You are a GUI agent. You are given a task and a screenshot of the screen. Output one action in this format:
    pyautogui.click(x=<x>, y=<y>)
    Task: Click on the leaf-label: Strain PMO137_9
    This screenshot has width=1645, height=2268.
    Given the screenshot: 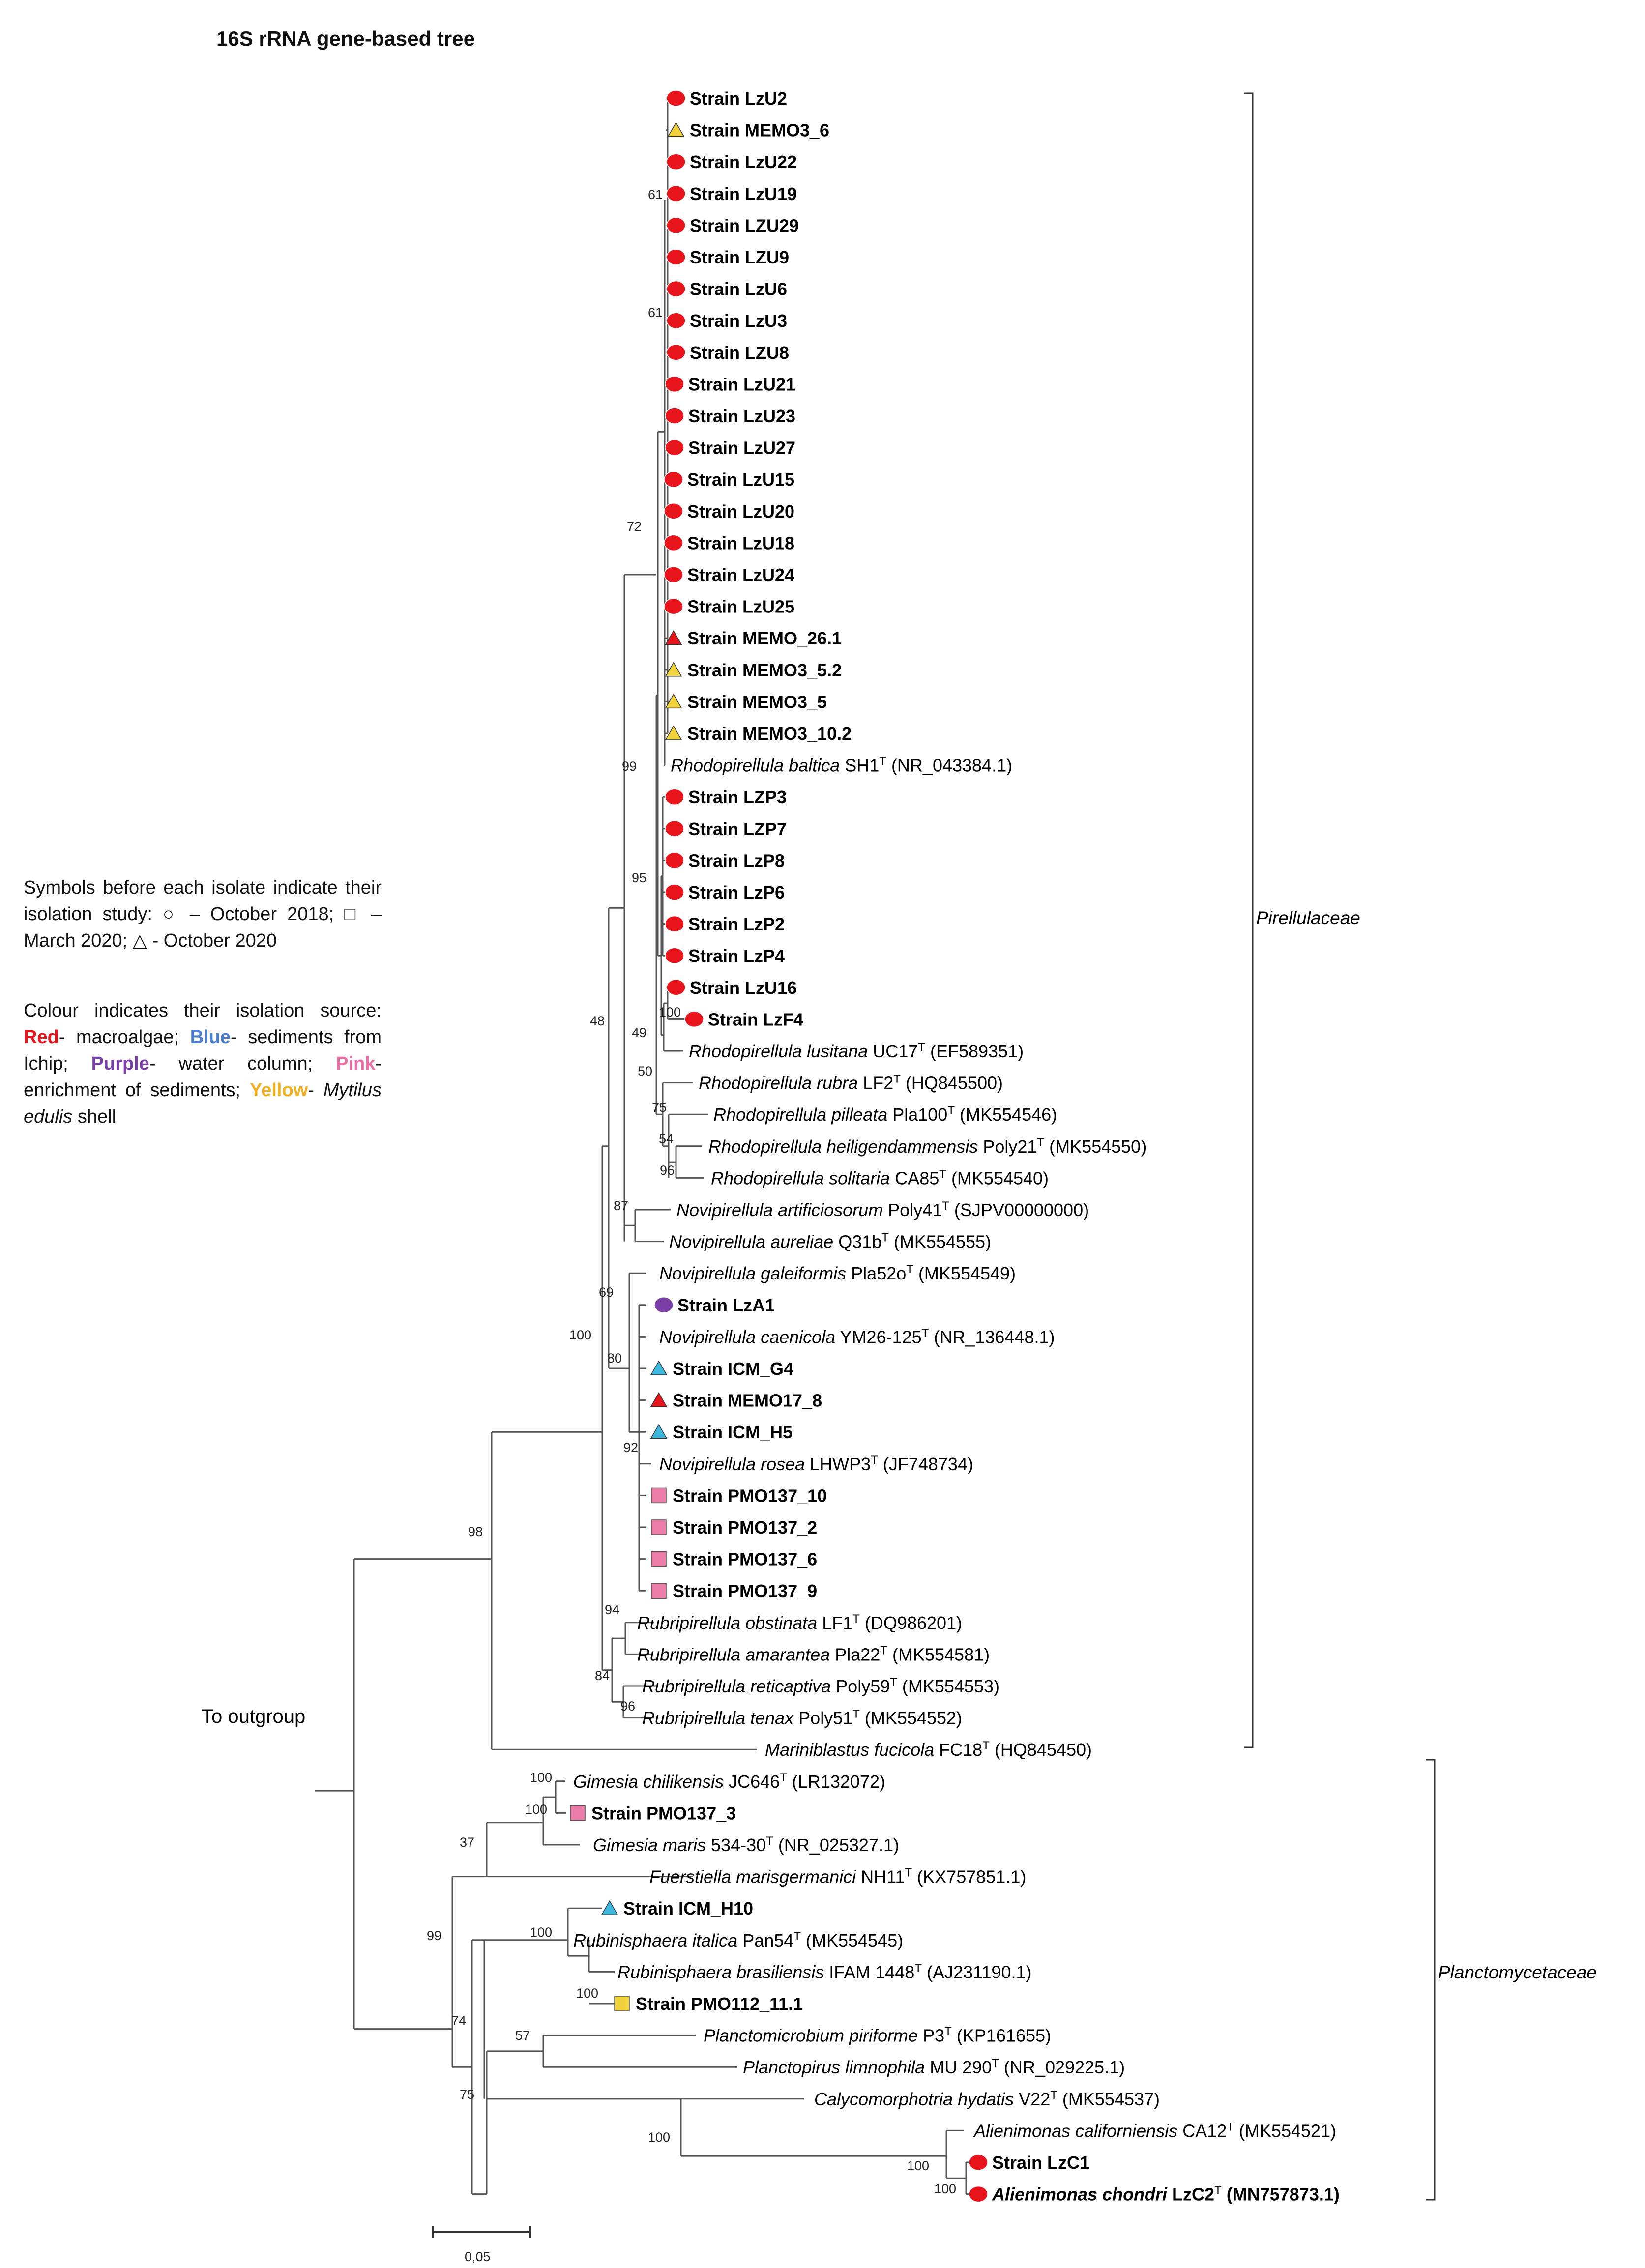 What is the action you would take?
    pyautogui.click(x=745, y=1591)
    